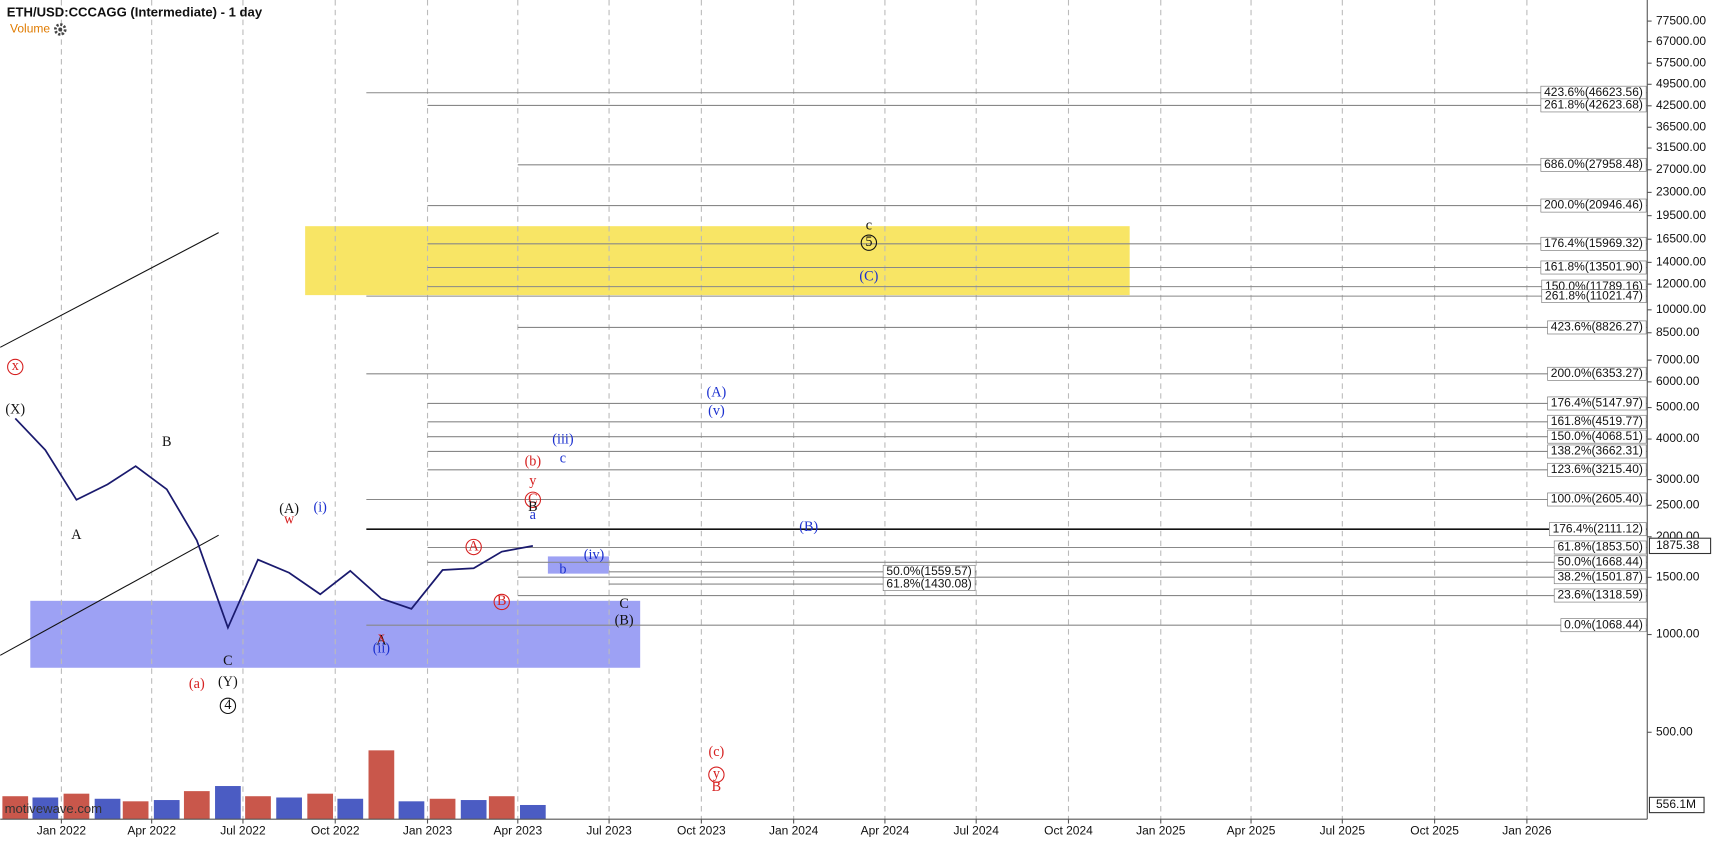  Describe the element at coordinates (289, 519) in the screenshot. I see `wave-label: w` at that location.